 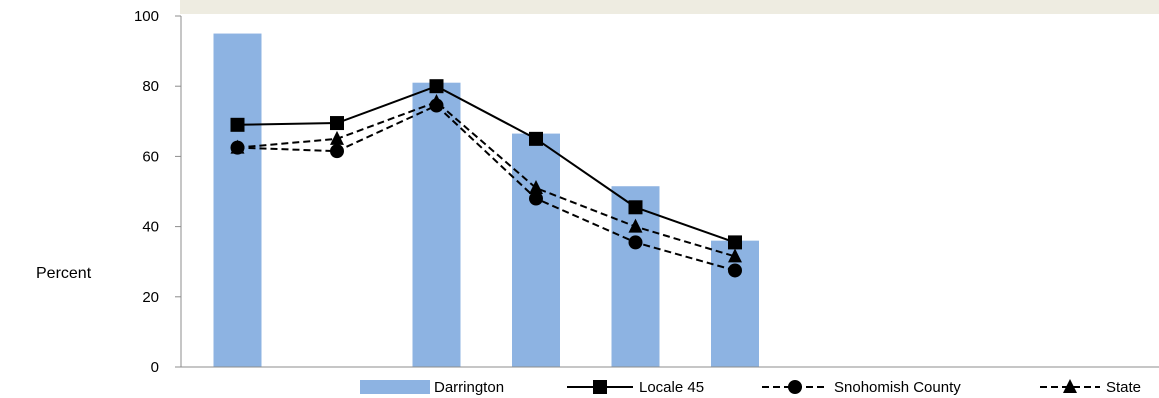 What do you see at coordinates (64, 273) in the screenshot?
I see `y-axis-label: Percent` at bounding box center [64, 273].